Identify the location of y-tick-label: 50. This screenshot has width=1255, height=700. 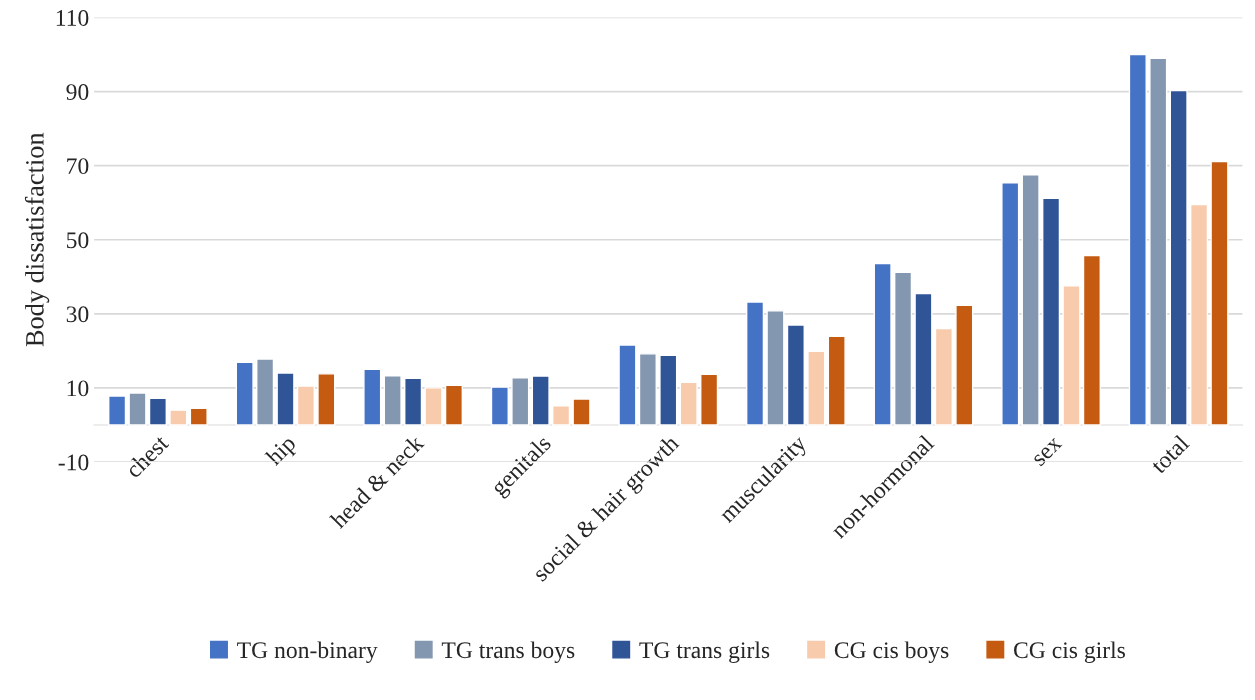
(78, 240).